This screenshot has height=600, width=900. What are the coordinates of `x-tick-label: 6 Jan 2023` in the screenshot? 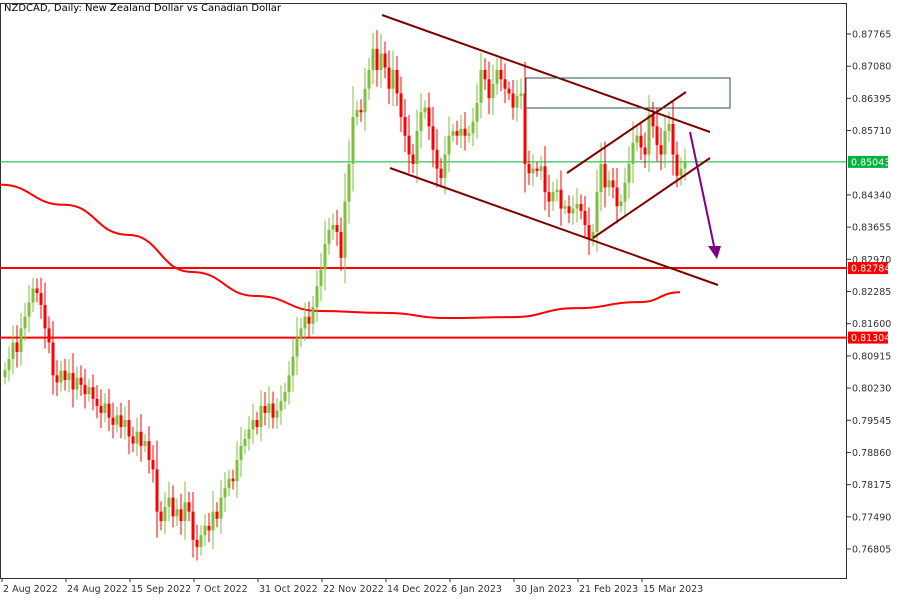 It's located at (476, 589).